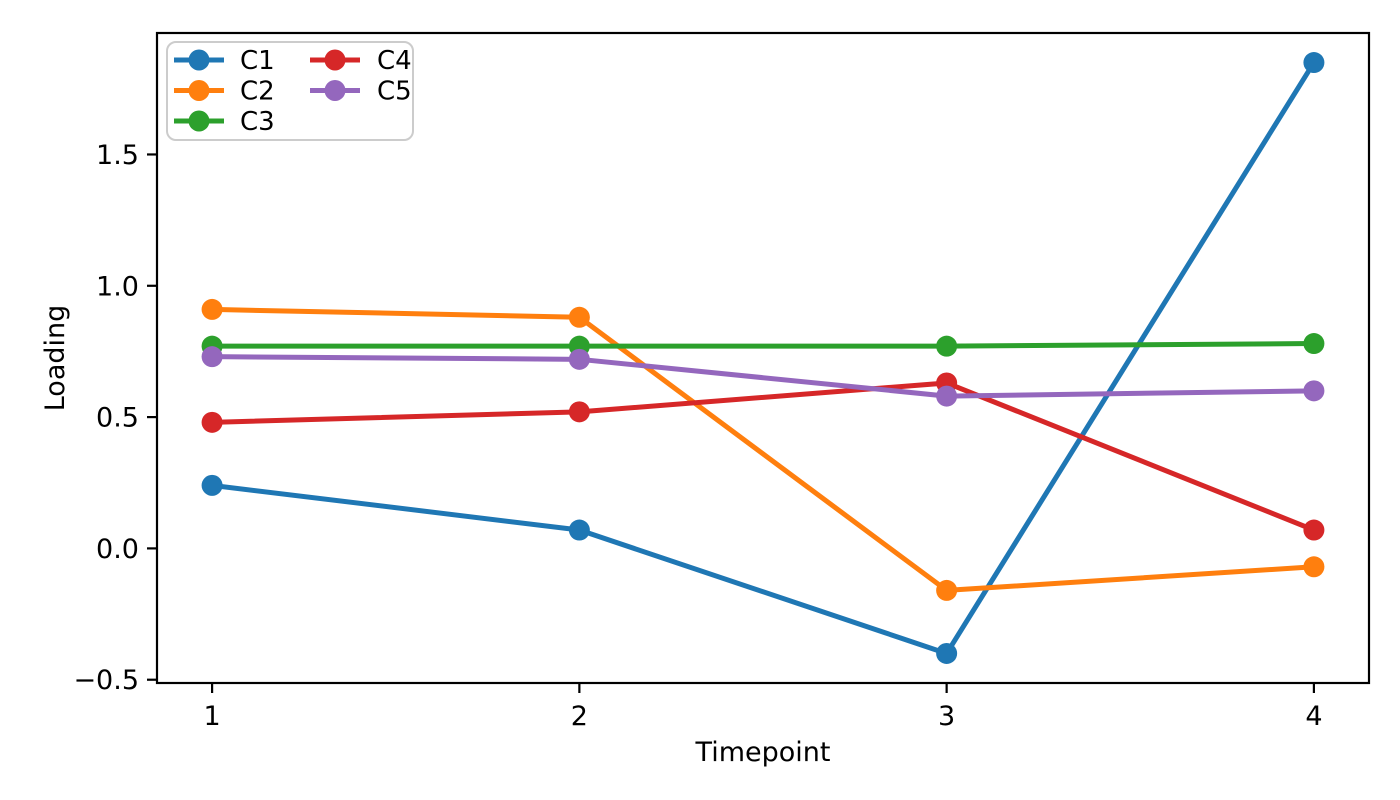 This screenshot has height=800, width=1400. What do you see at coordinates (1314, 530) in the screenshot?
I see `data-point-c4-t4` at bounding box center [1314, 530].